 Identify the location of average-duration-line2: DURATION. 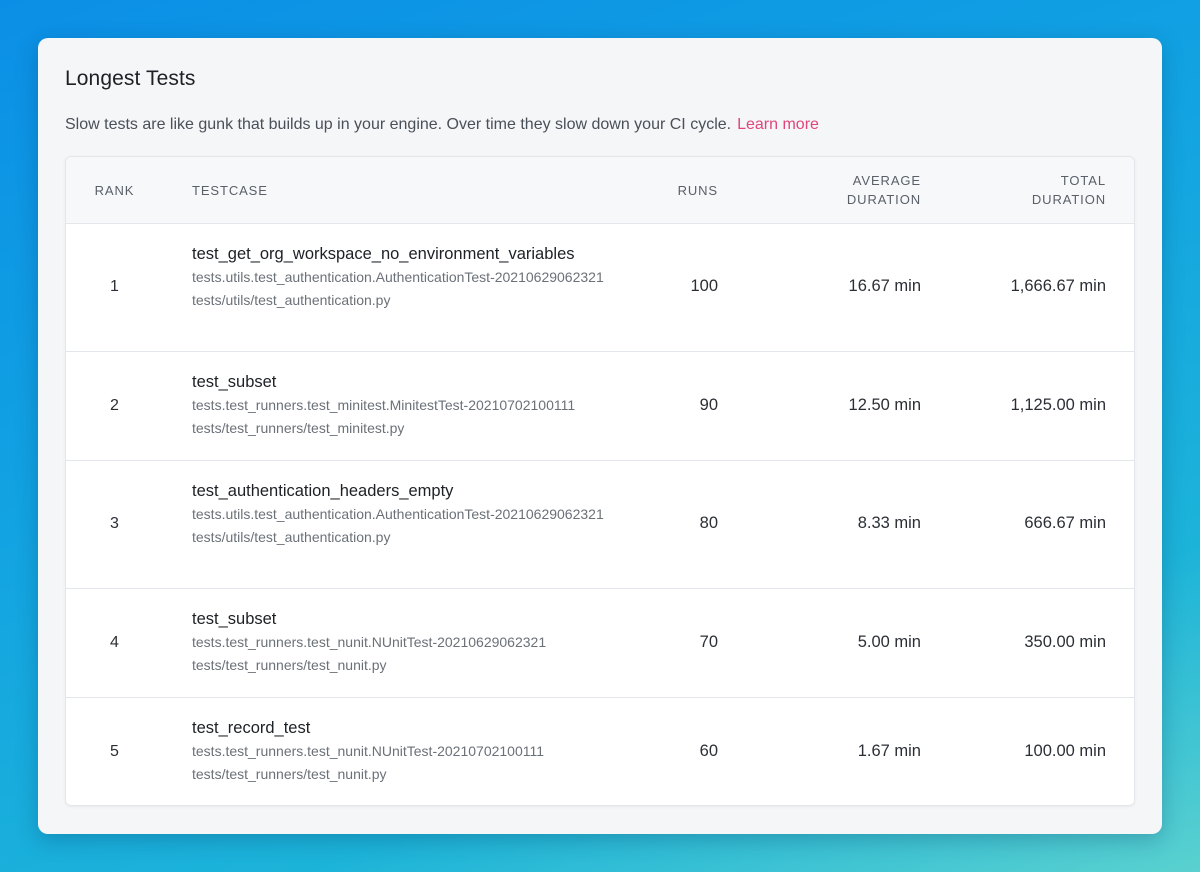
(883, 199).